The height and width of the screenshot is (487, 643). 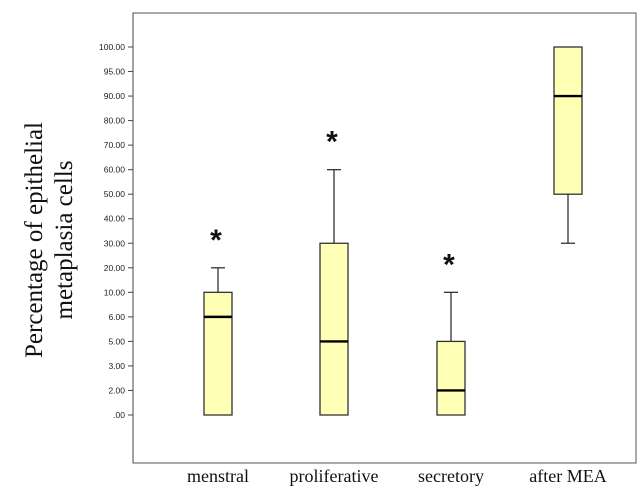 What do you see at coordinates (115, 121) in the screenshot?
I see `y-tick-label: 80.00` at bounding box center [115, 121].